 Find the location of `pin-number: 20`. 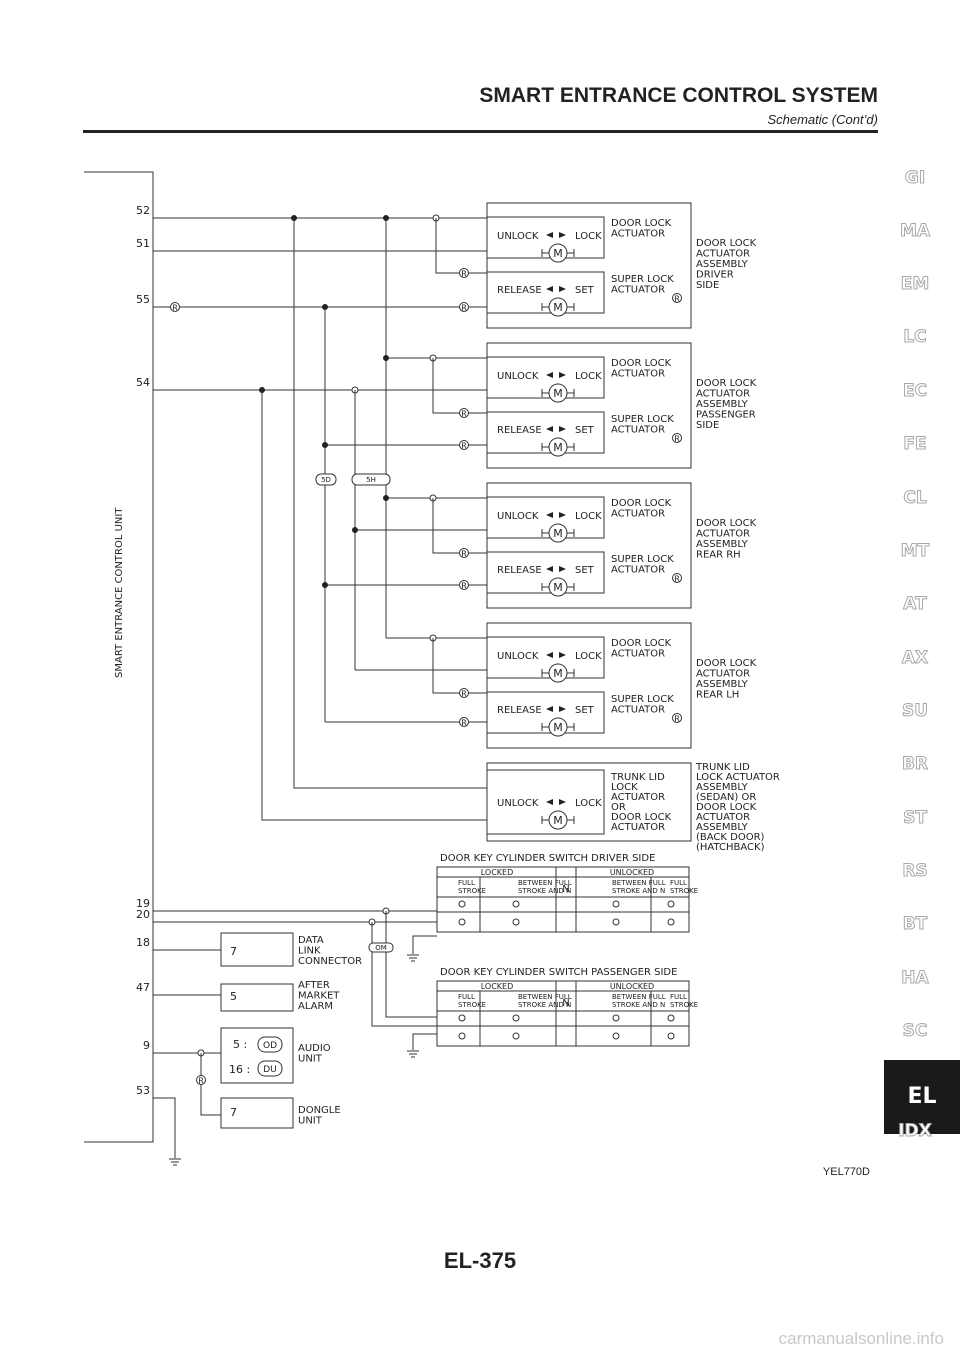

pin-number: 20 is located at coordinates (143, 914).